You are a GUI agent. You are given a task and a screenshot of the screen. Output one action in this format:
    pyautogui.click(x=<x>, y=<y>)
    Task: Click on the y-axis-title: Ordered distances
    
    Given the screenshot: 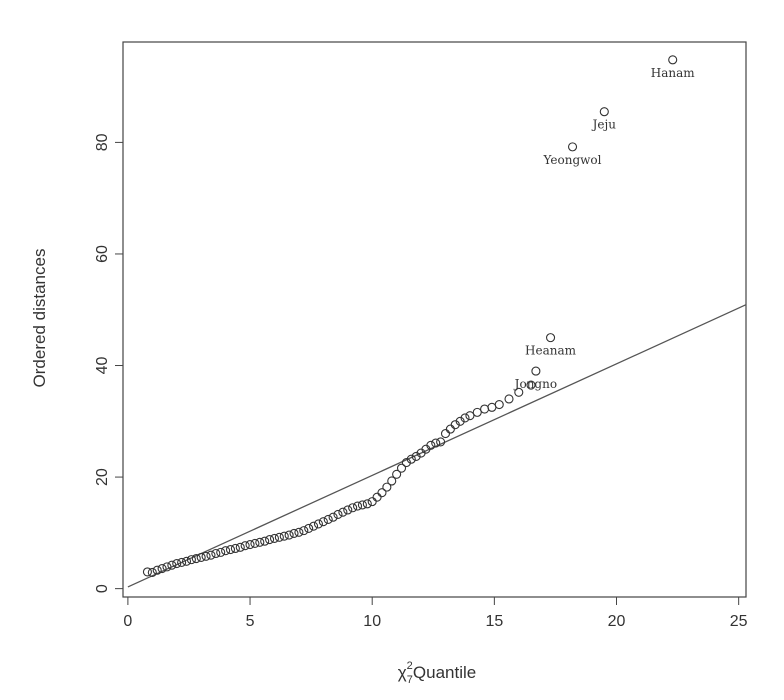 What is the action you would take?
    pyautogui.click(x=39, y=318)
    